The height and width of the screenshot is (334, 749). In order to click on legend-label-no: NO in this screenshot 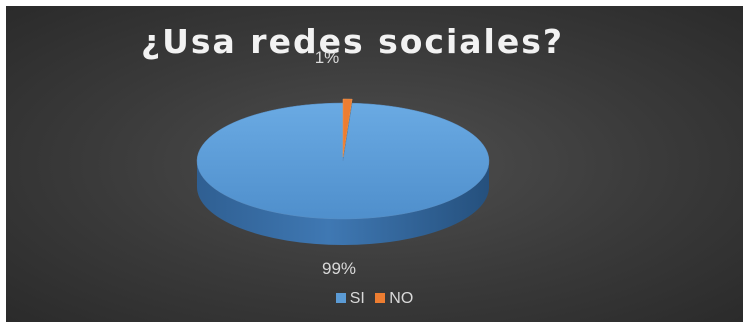, I will do `click(401, 298)`.